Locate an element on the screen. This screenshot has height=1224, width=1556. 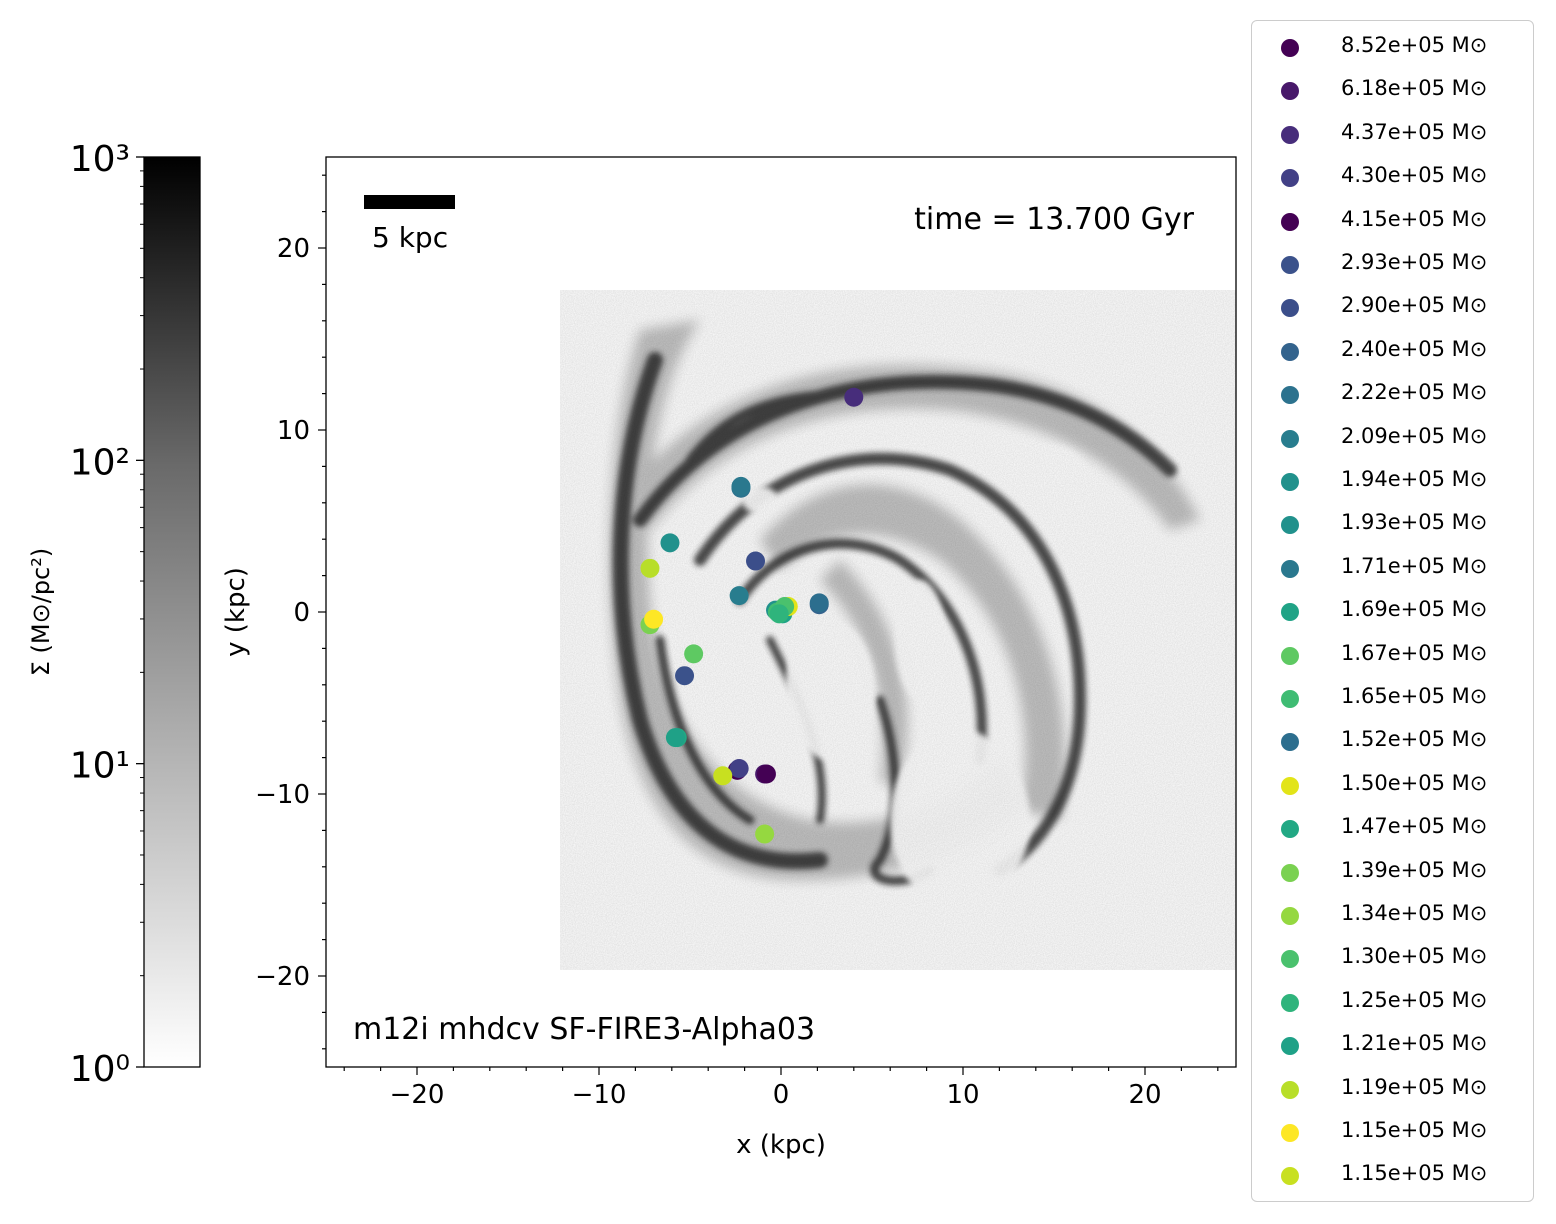
y-tick-label: −10 is located at coordinates (282, 795).